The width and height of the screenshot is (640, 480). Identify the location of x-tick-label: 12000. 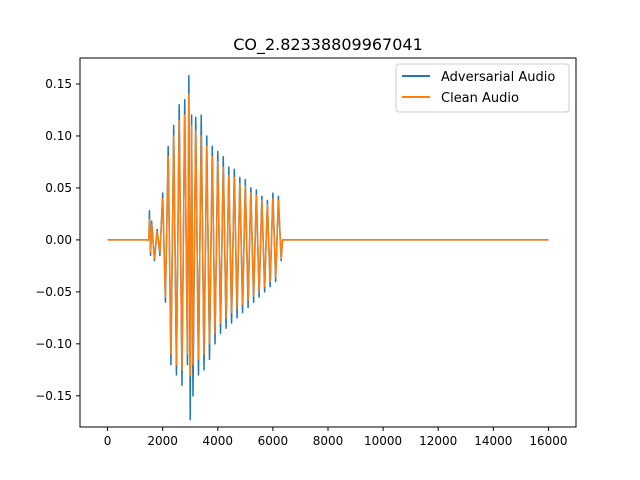
(438, 441).